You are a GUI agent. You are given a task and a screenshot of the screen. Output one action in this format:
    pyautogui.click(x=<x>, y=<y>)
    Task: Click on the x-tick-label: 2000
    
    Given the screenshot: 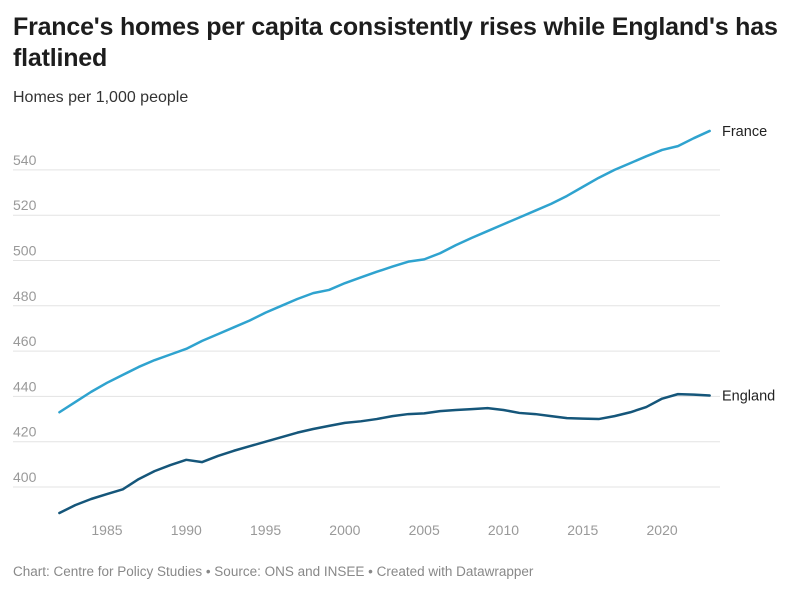 What is the action you would take?
    pyautogui.click(x=344, y=530)
    